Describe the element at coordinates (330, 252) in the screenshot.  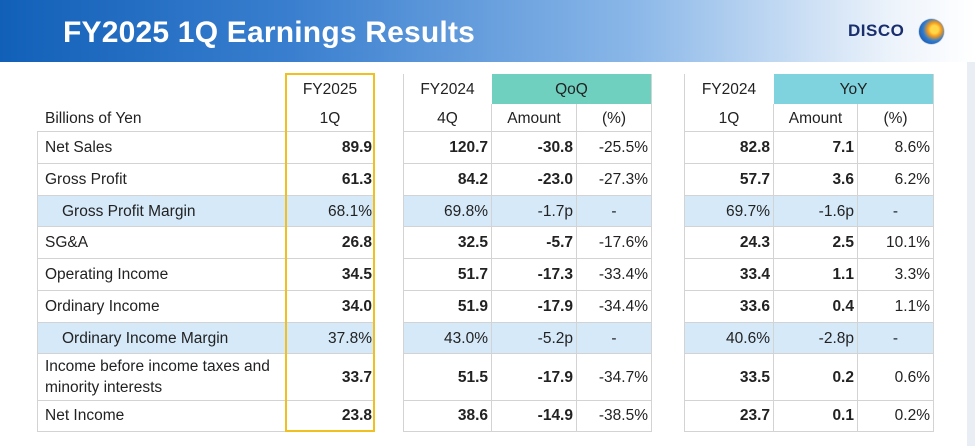
I see `current-period-highlight-box` at that location.